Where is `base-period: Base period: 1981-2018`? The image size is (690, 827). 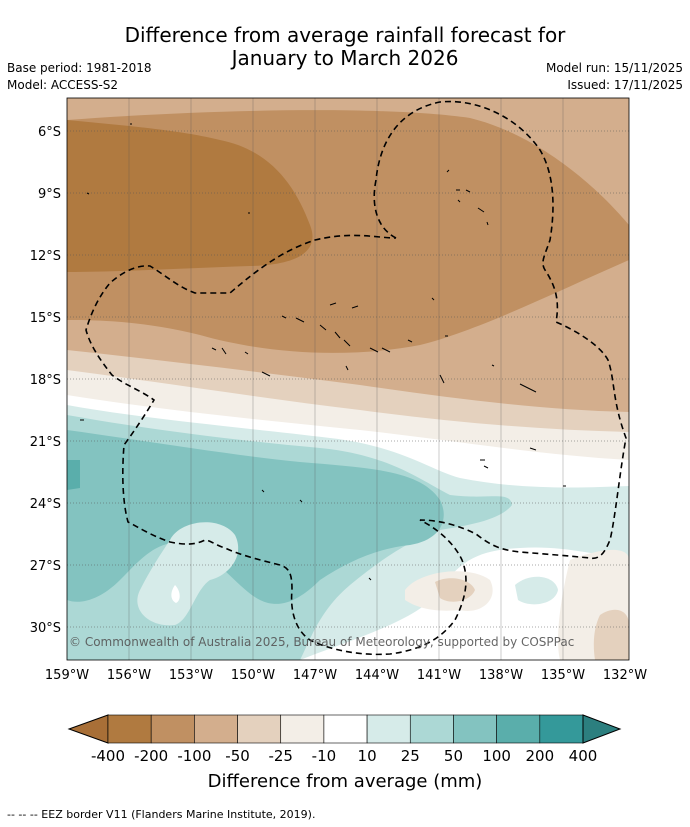 base-period: Base period: 1981-2018 is located at coordinates (79, 68).